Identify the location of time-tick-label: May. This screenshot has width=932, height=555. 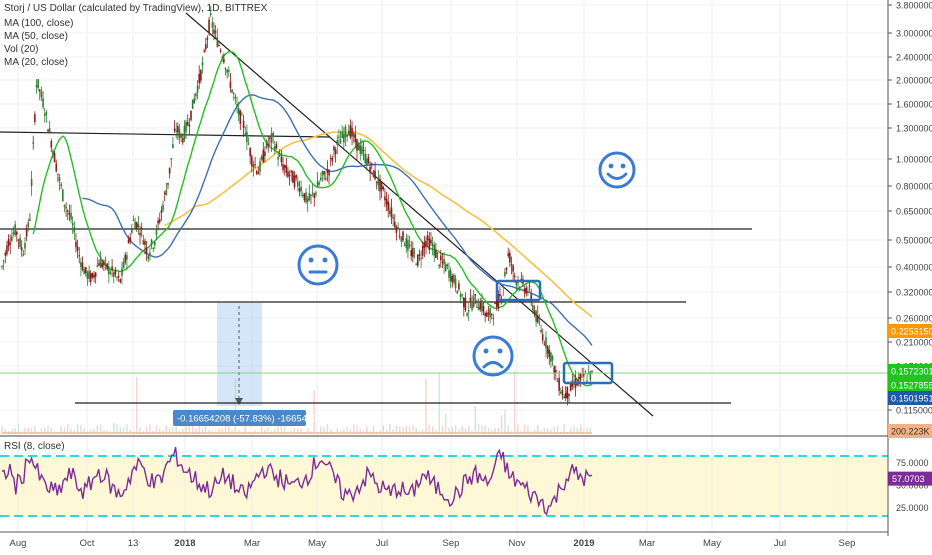
(712, 543).